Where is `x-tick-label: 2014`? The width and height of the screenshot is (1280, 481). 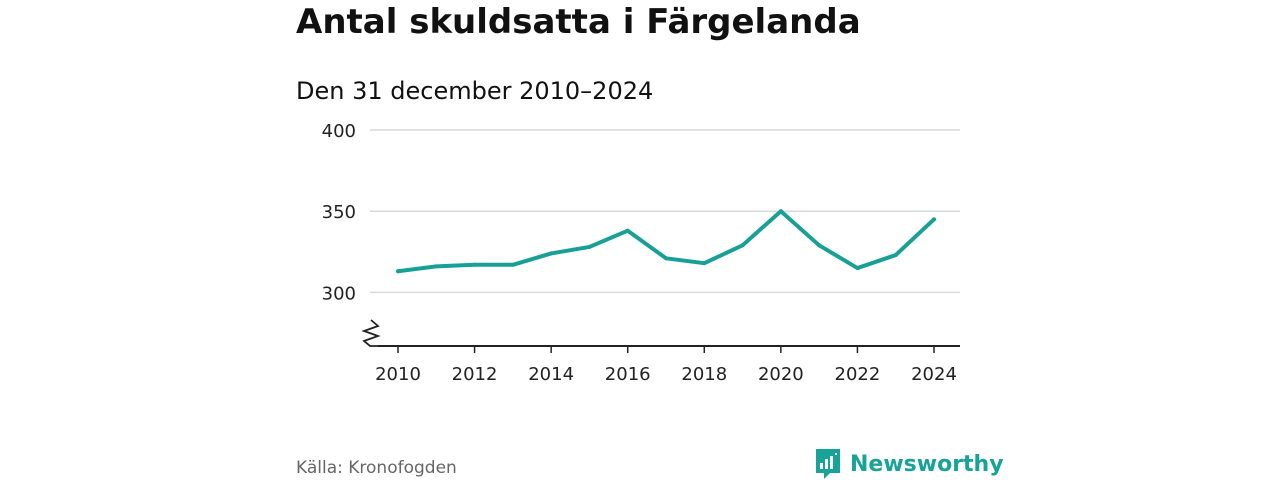
x-tick-label: 2014 is located at coordinates (551, 374).